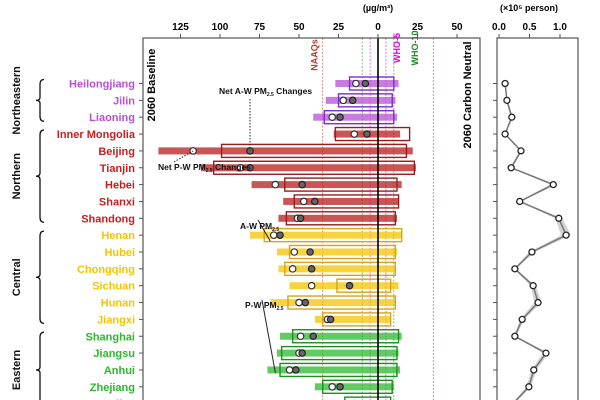 This screenshot has height=400, width=600. I want to click on annotation-label: Net P-W PM2.5 Changes, so click(204, 168).